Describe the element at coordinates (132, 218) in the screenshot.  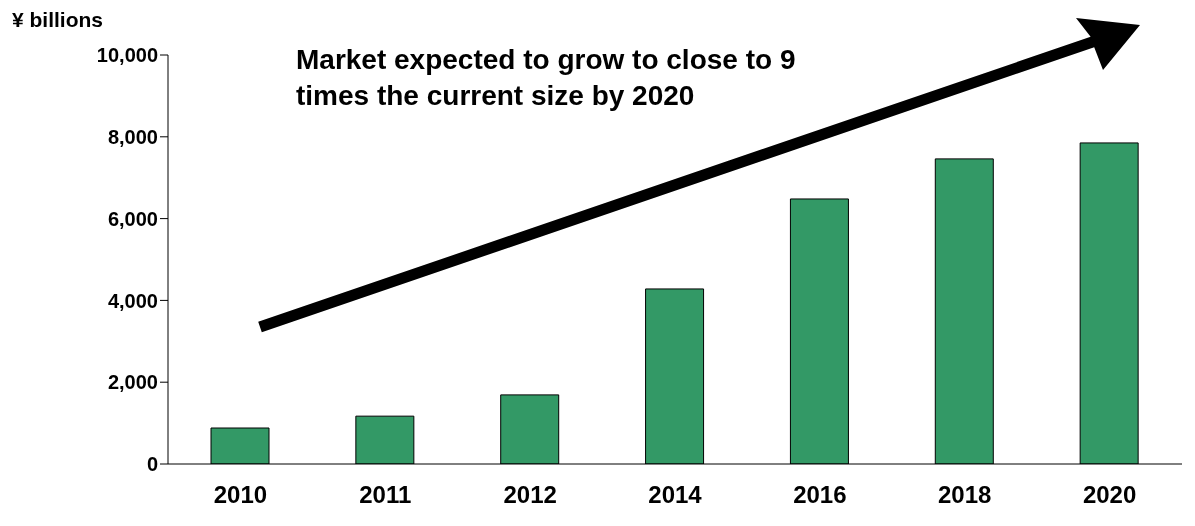
I see `y-tick-label: 6,000` at that location.